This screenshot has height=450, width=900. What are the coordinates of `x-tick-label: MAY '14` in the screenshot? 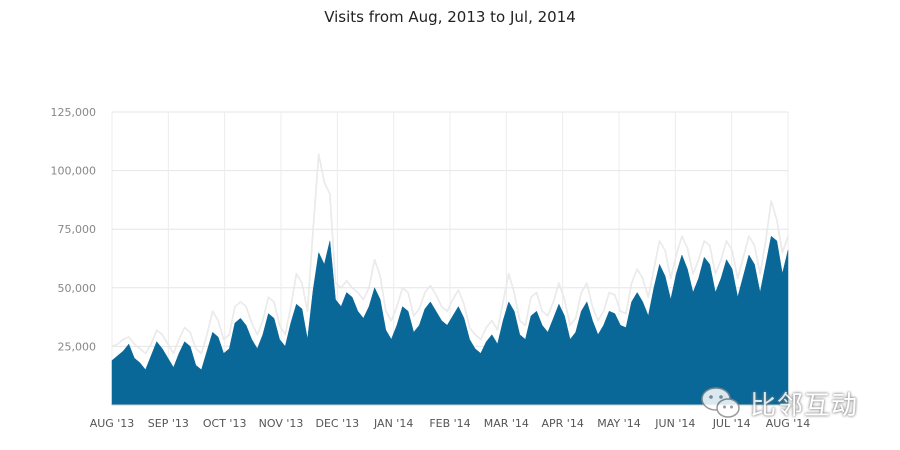 It's located at (618, 423).